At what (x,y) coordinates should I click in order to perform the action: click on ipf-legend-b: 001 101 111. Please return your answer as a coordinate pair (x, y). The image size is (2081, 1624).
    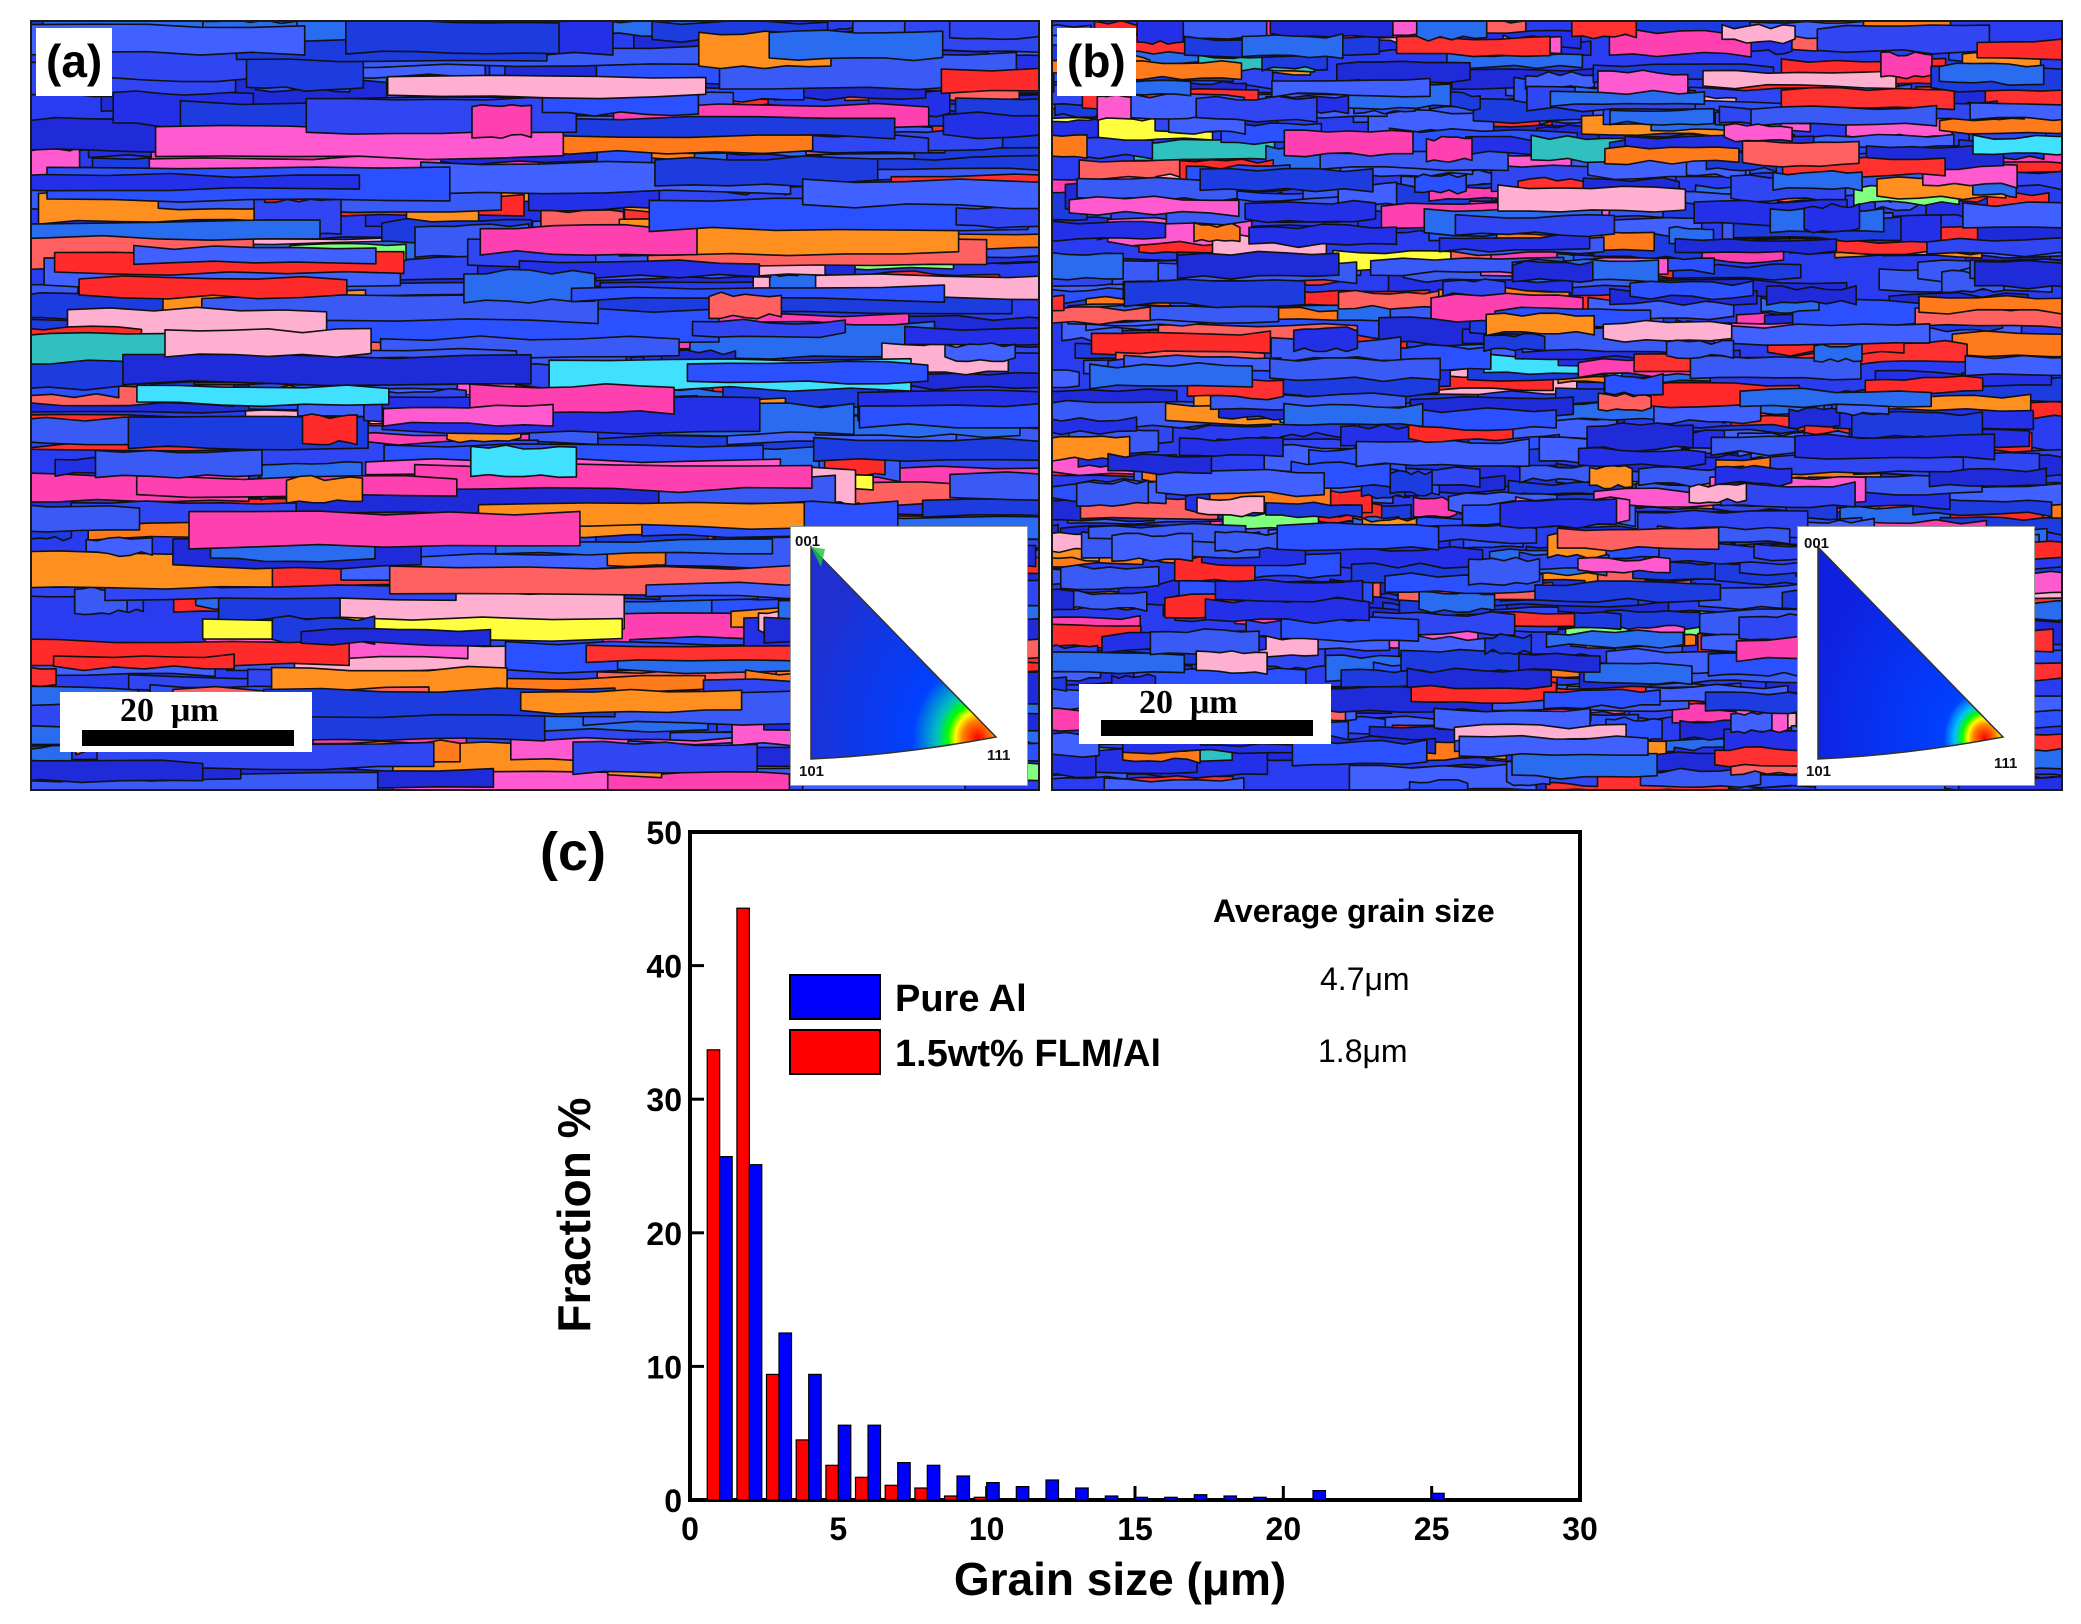
    Looking at the image, I should click on (1916, 656).